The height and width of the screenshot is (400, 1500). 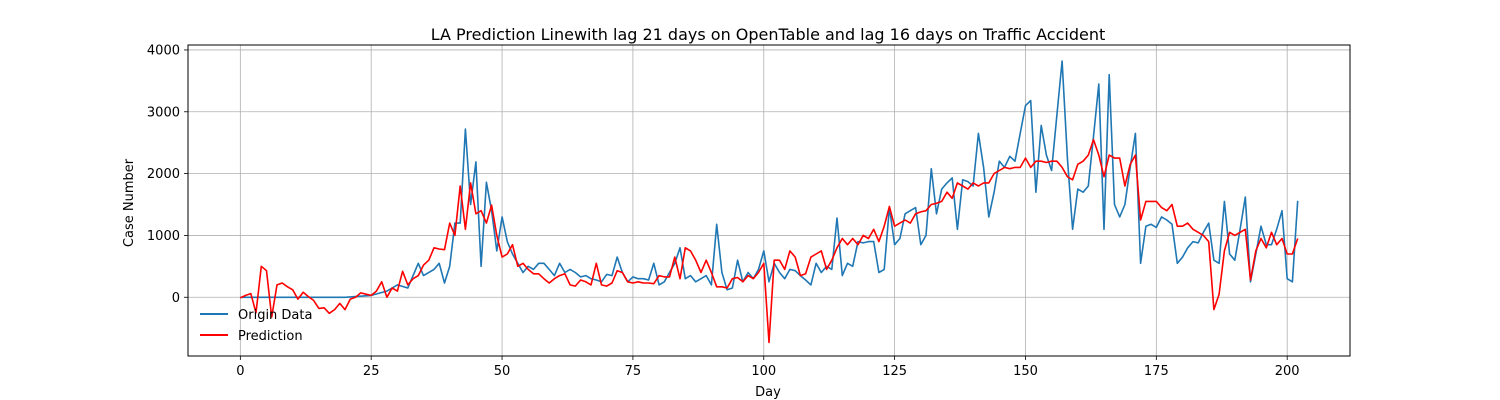 What do you see at coordinates (502, 371) in the screenshot?
I see `x-tick-label: 50` at bounding box center [502, 371].